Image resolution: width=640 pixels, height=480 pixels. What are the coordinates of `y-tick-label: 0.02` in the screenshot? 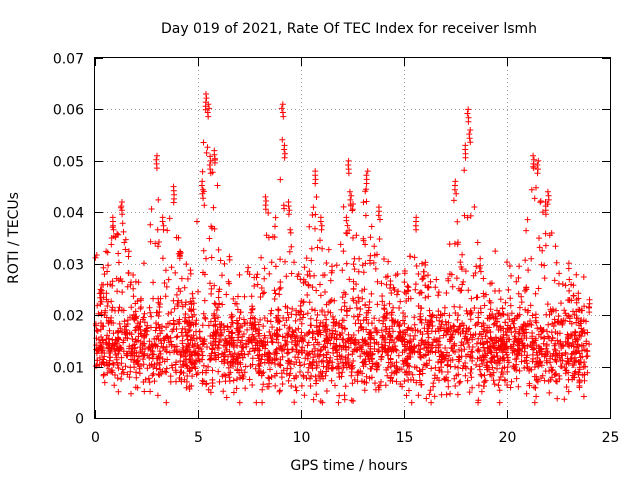 It's located at (68, 317).